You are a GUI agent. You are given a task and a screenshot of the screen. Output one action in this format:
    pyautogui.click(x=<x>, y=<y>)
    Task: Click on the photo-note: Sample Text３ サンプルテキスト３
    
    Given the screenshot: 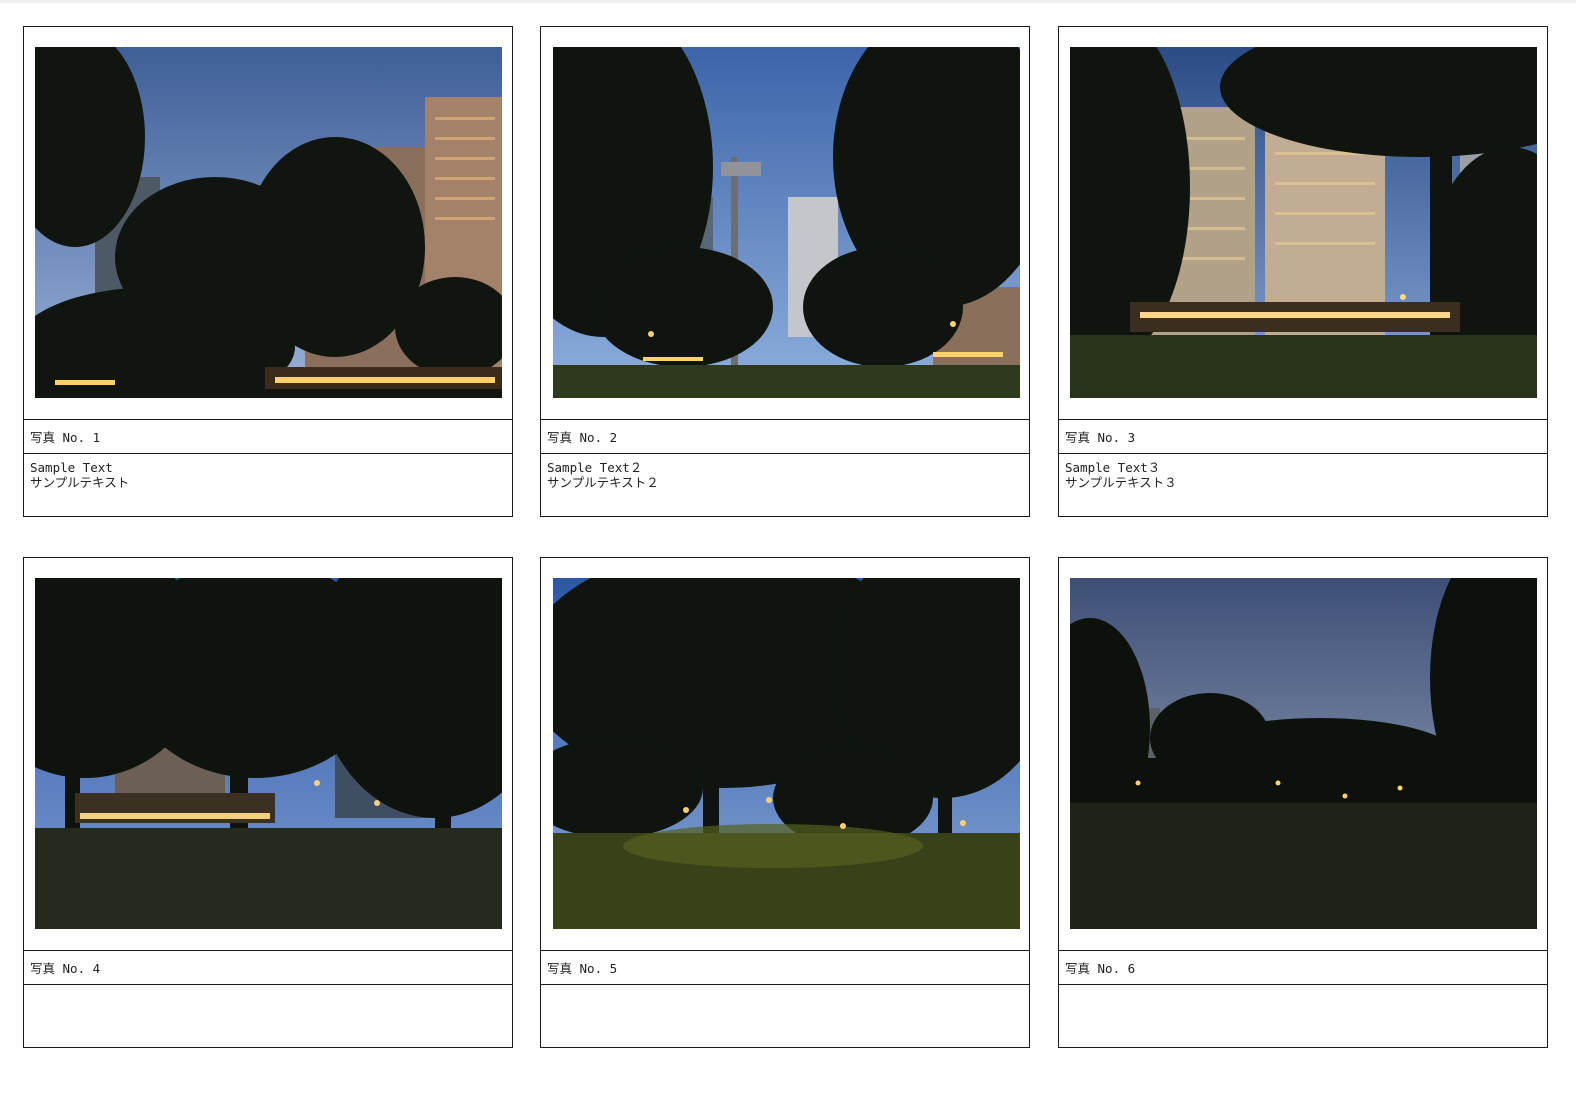 What is the action you would take?
    pyautogui.click(x=1303, y=485)
    